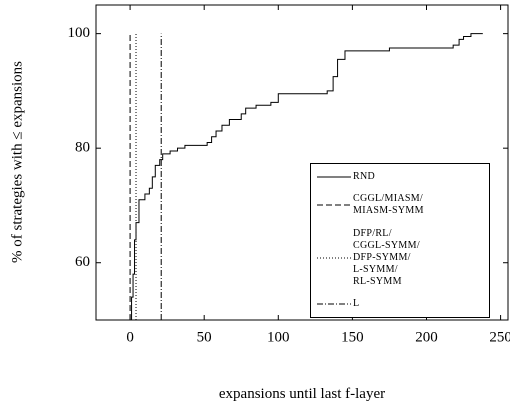 The width and height of the screenshot is (510, 408). Describe the element at coordinates (278, 337) in the screenshot. I see `x-tick-label: 100` at that location.